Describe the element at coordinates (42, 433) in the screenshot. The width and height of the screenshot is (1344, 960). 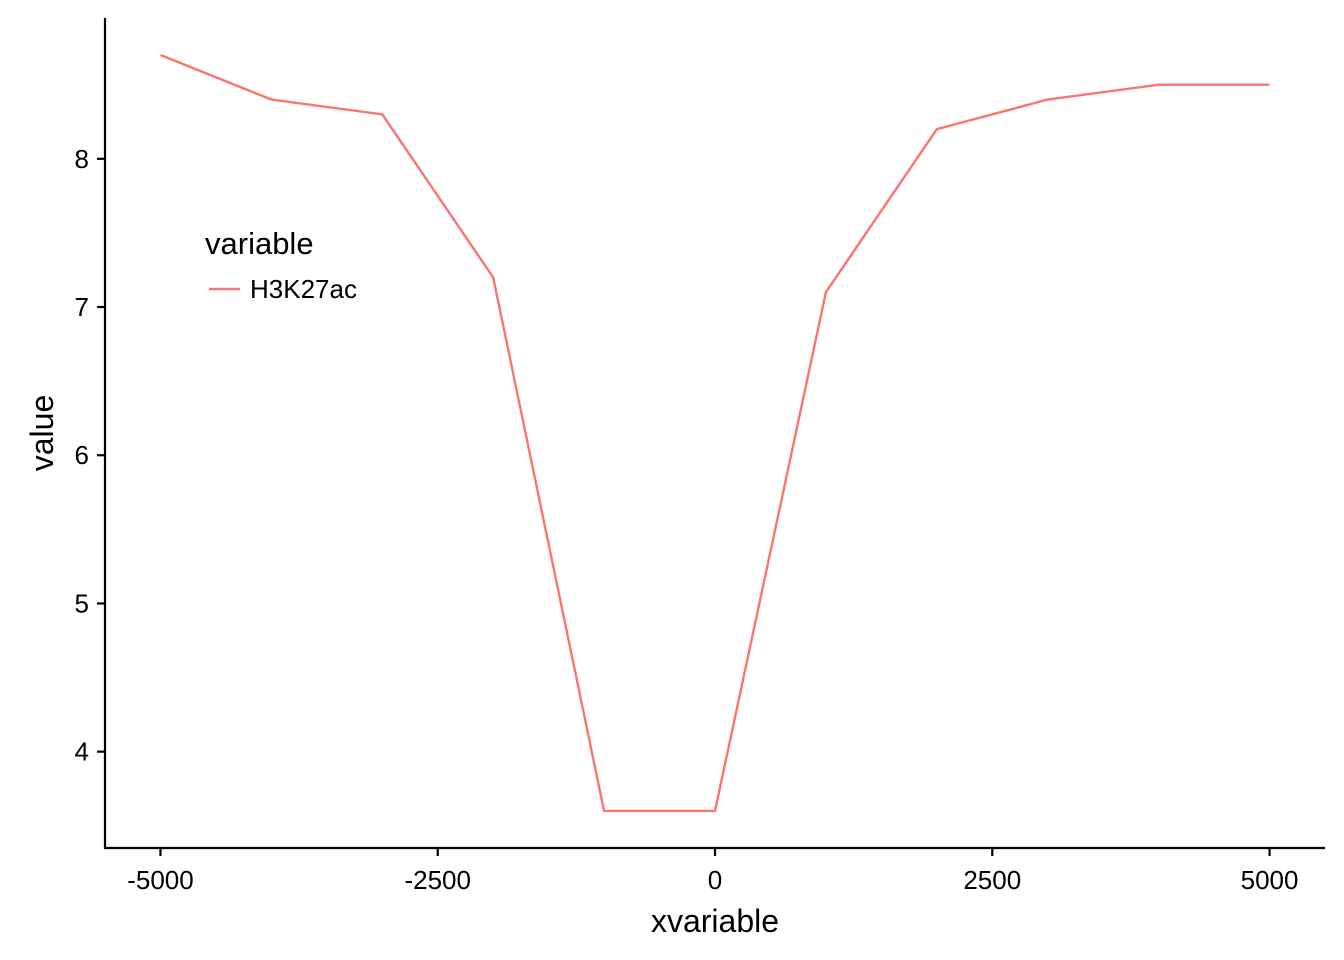
I see `y-axis-title: value` at that location.